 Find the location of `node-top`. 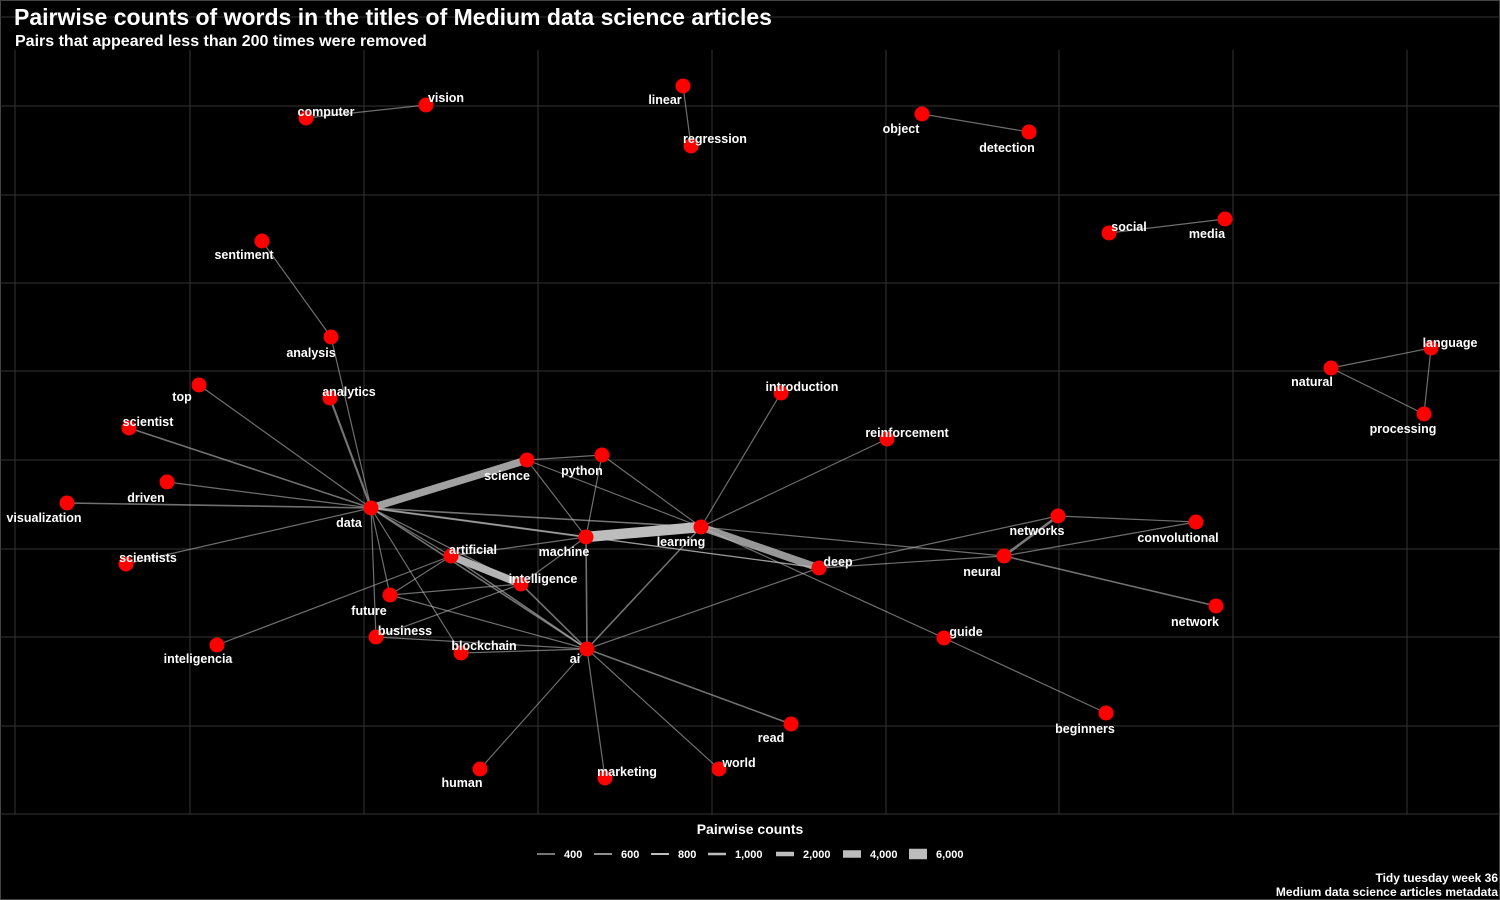

node-top is located at coordinates (199, 385).